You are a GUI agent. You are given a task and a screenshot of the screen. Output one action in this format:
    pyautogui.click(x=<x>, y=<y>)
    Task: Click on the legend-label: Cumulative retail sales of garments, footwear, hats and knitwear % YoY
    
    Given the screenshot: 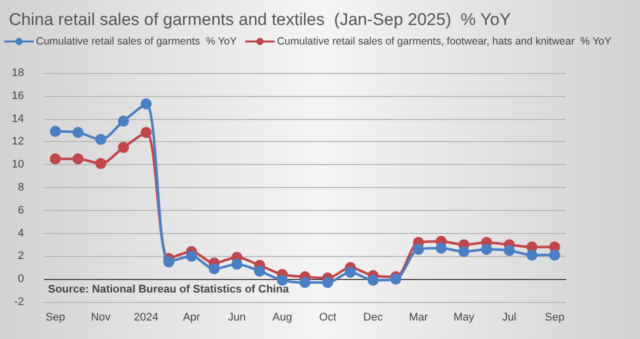 What is the action you would take?
    pyautogui.click(x=444, y=42)
    